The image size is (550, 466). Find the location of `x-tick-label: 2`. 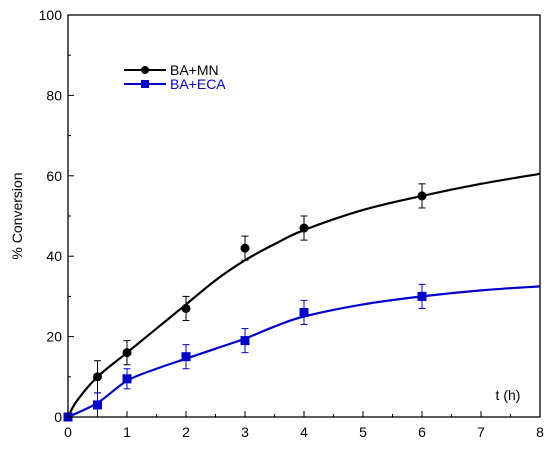

x-tick-label: 2 is located at coordinates (186, 432).